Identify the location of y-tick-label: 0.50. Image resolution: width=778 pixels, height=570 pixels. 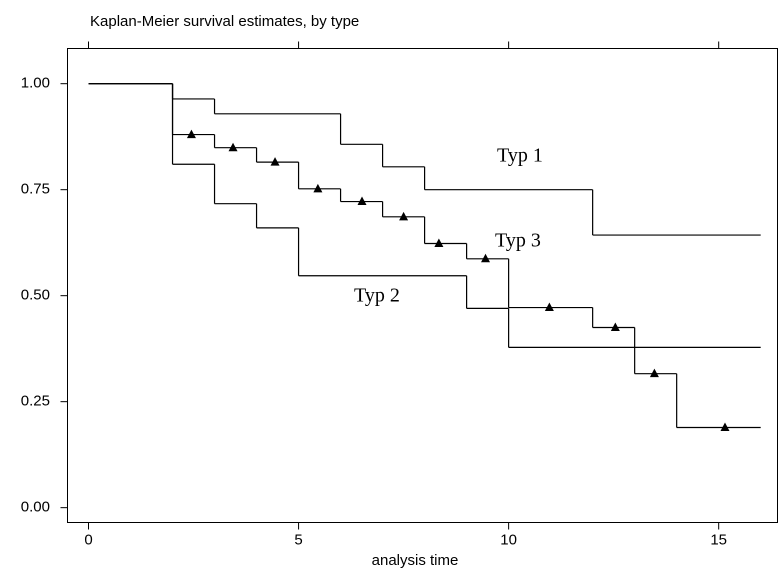
(35, 295).